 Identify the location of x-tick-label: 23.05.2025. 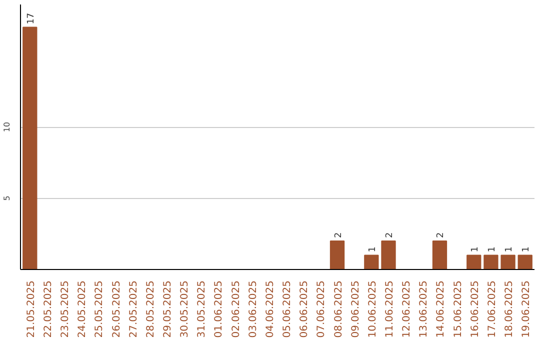
(66, 309).